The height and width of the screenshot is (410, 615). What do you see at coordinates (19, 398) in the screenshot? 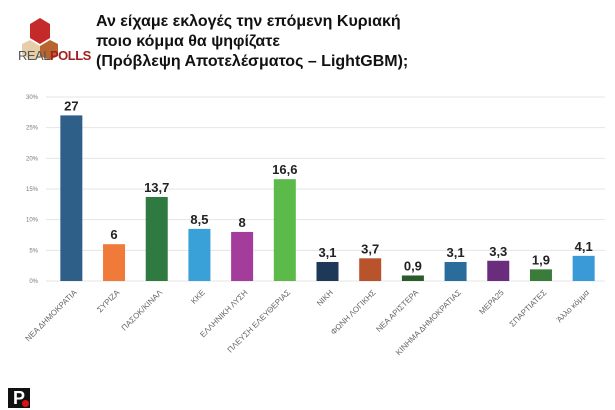
I see `footer-logo: P` at bounding box center [19, 398].